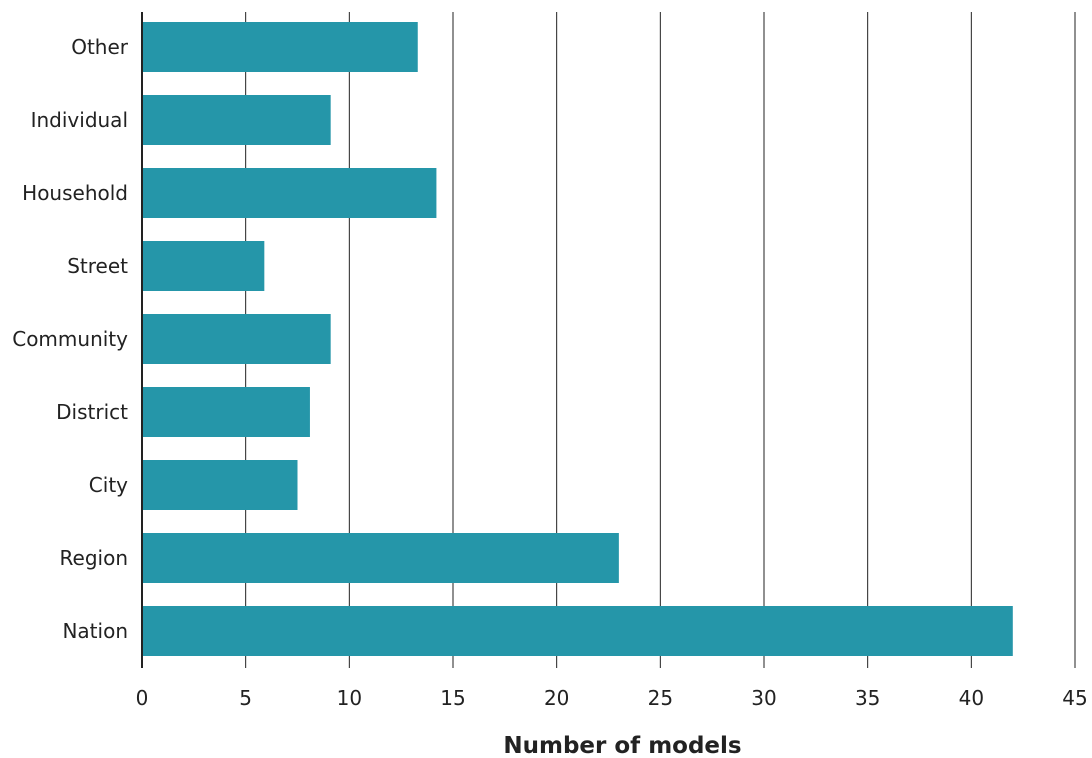 The height and width of the screenshot is (758, 1092). I want to click on bar-region, so click(380, 558).